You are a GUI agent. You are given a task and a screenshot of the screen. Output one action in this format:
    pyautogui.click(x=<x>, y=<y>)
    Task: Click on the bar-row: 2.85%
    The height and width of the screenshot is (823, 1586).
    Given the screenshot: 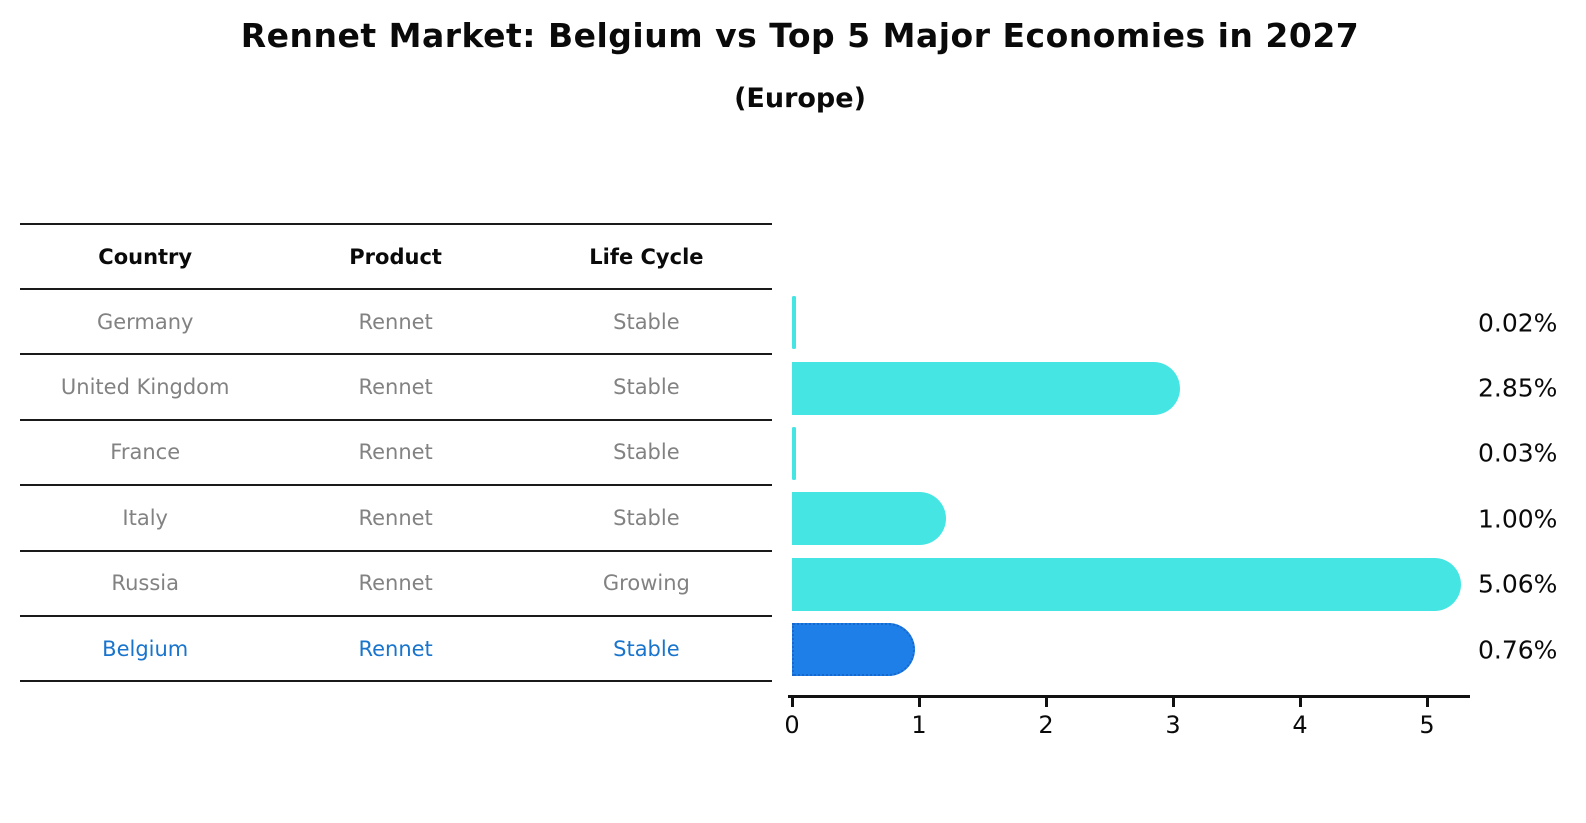 What is the action you would take?
    pyautogui.click(x=1189, y=387)
    